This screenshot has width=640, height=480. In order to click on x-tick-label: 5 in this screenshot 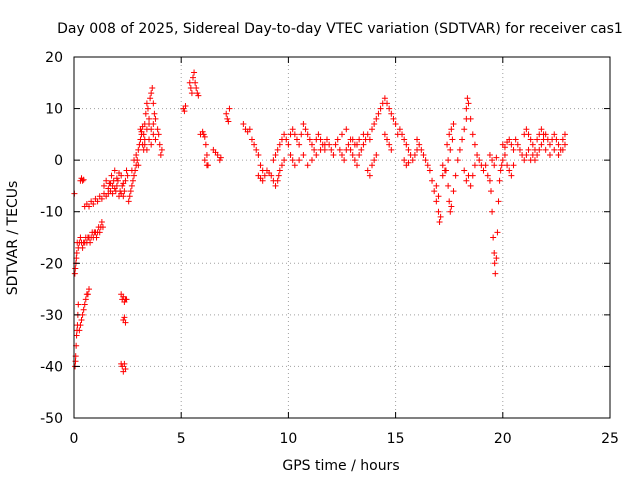, I will do `click(181, 439)`.